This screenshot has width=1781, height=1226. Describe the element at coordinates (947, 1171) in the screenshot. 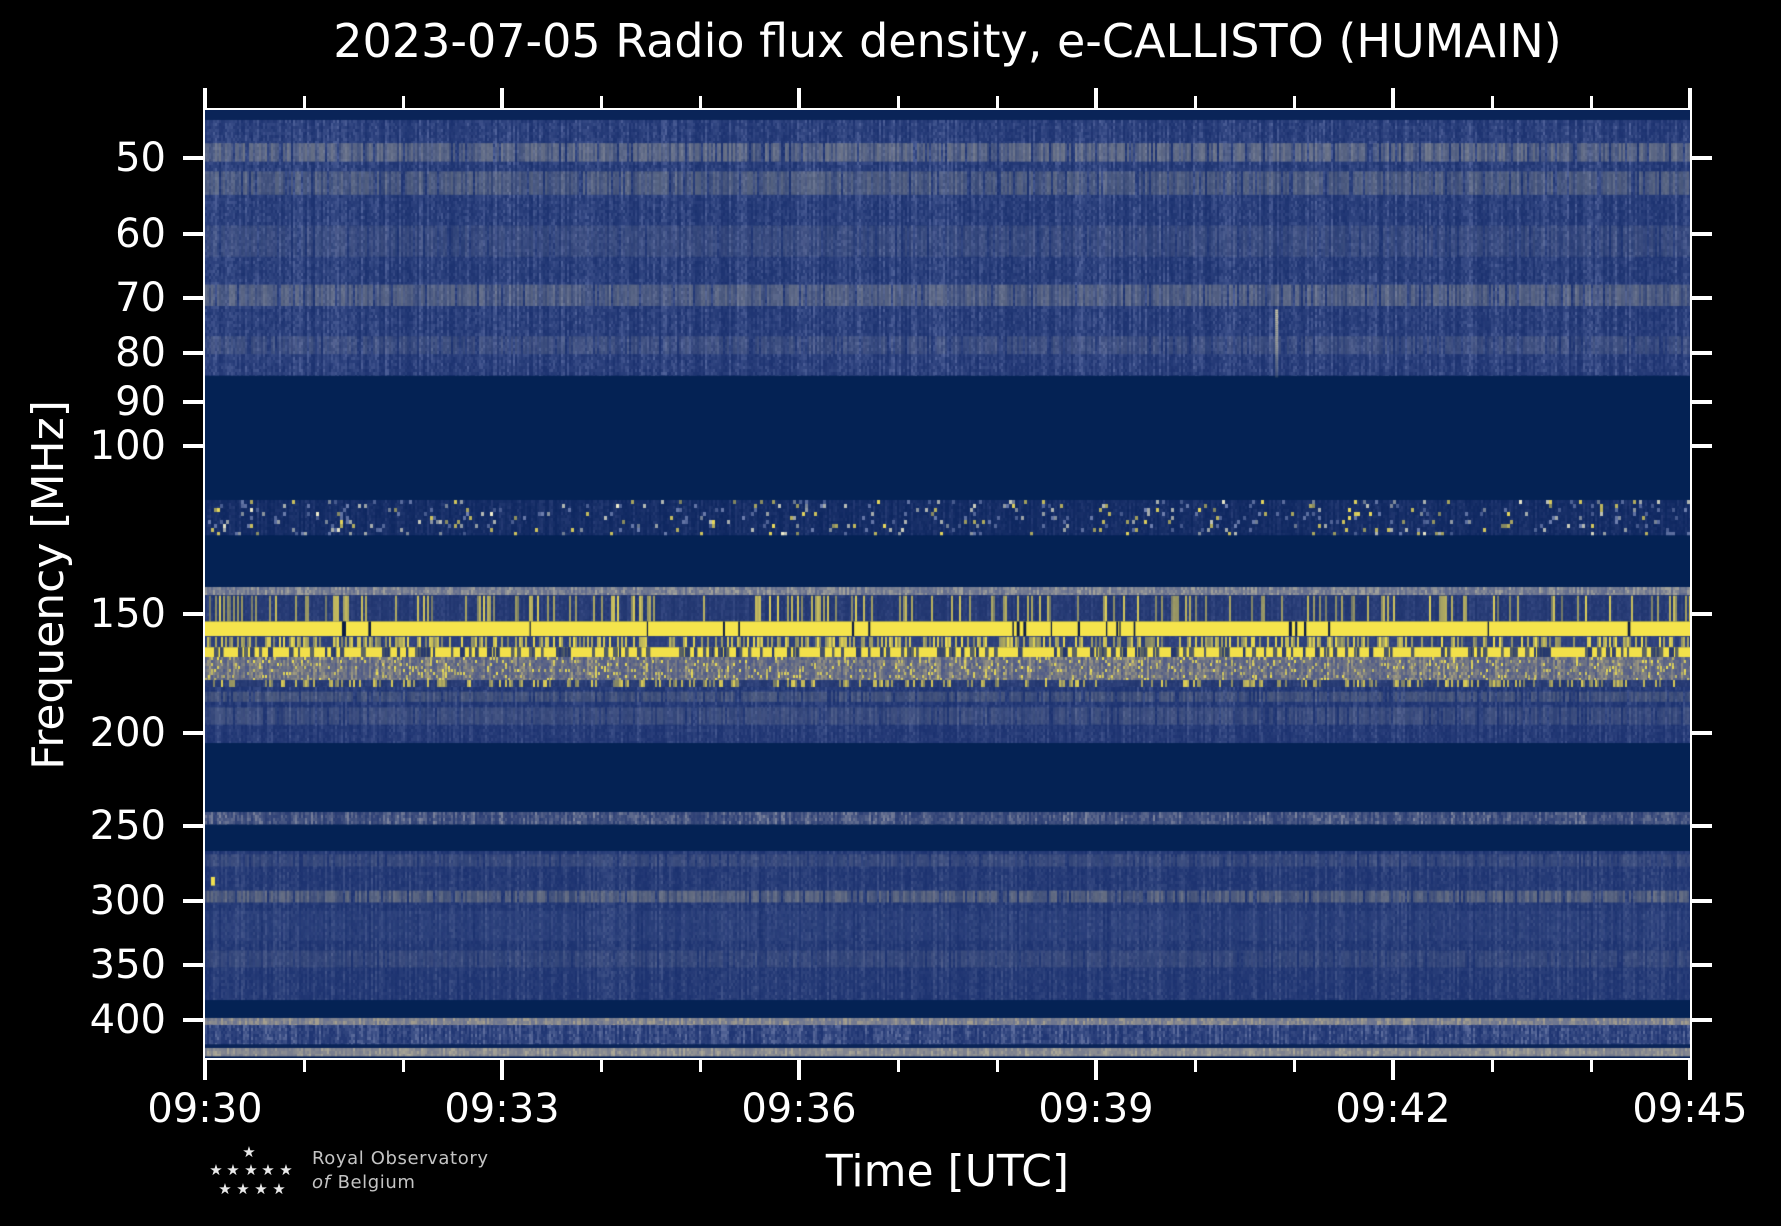

I see `x-axis-label: Time [UTC]` at that location.